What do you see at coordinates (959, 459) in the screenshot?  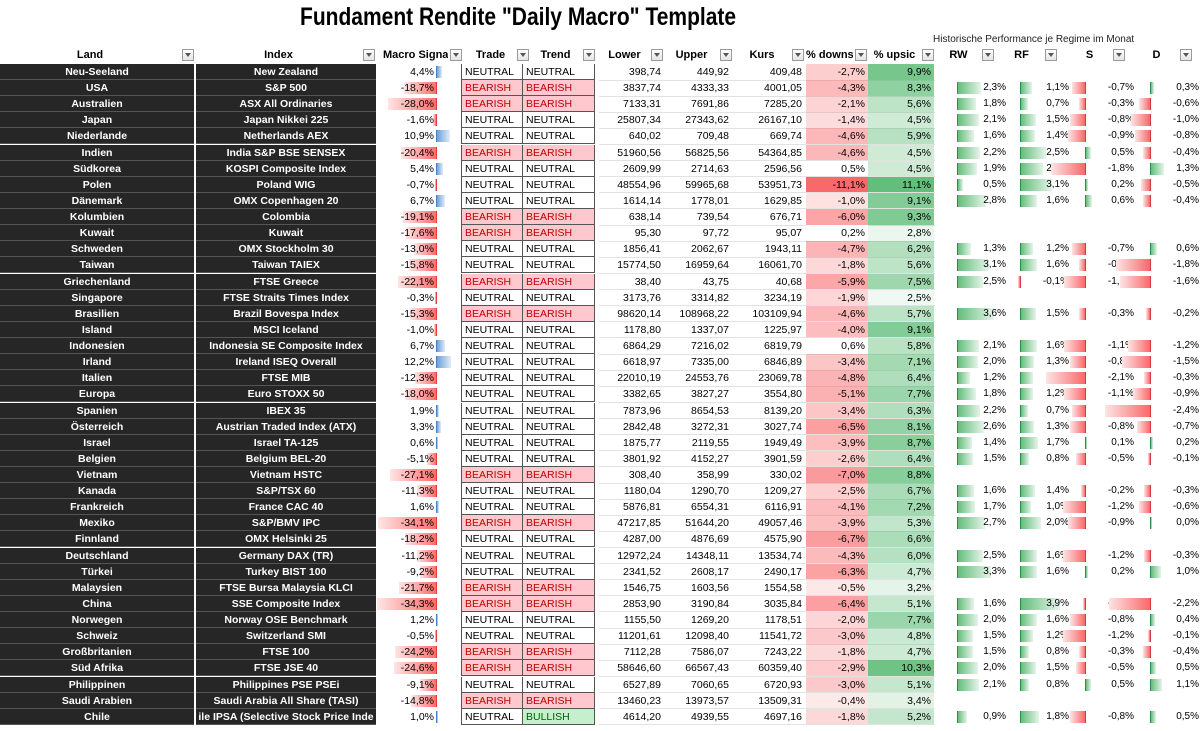 I see `historical-rw-cell: 1,5%` at bounding box center [959, 459].